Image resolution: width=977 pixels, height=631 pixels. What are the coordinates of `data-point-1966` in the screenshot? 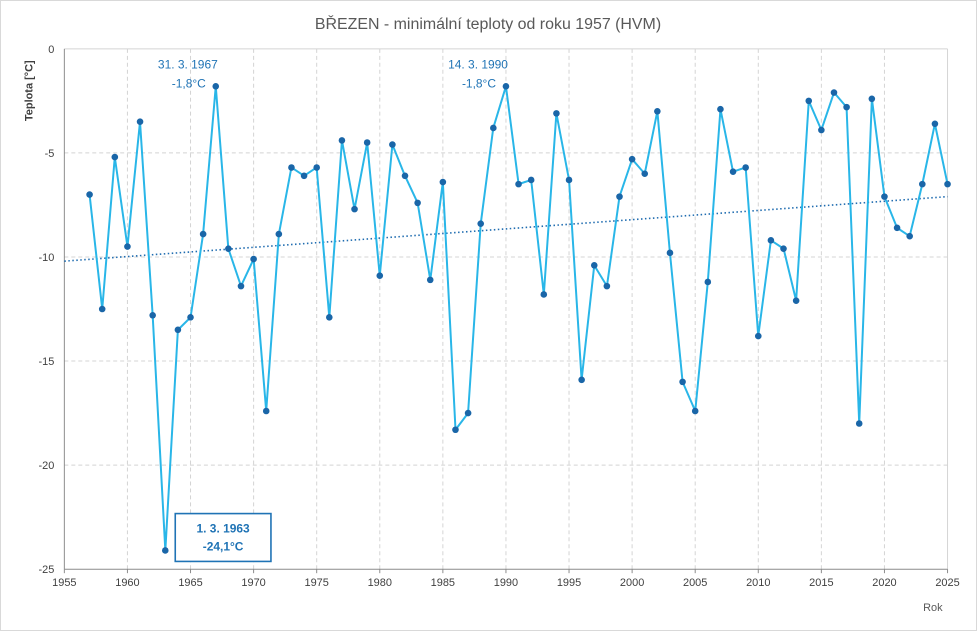 It's located at (203, 234).